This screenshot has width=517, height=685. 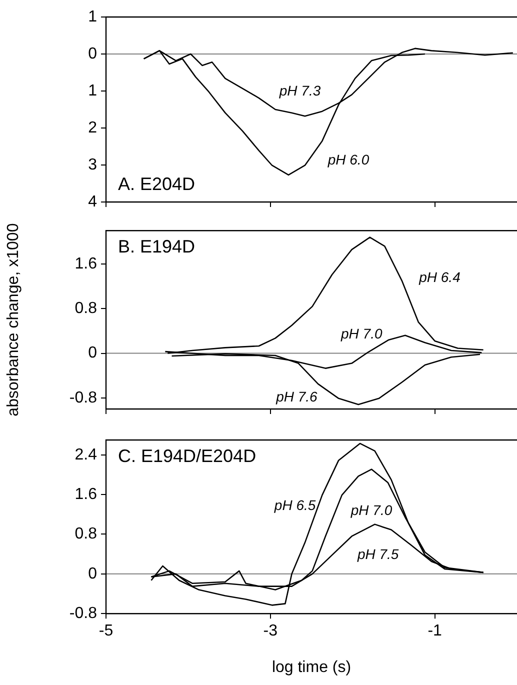 I want to click on y-tick-label: 4, so click(x=93, y=201).